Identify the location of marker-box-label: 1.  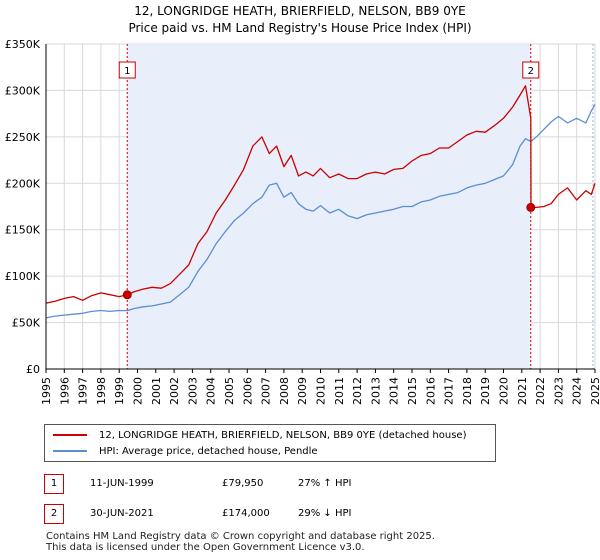
(127, 71).